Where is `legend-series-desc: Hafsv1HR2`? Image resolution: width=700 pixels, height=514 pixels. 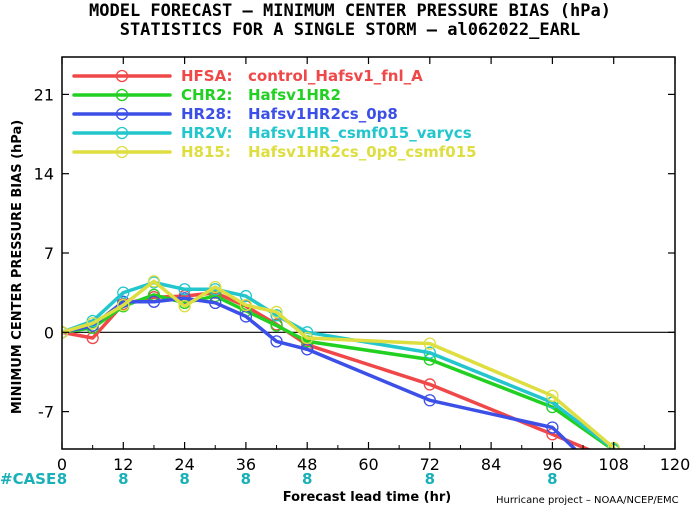 legend-series-desc: Hafsv1HR2 is located at coordinates (294, 95).